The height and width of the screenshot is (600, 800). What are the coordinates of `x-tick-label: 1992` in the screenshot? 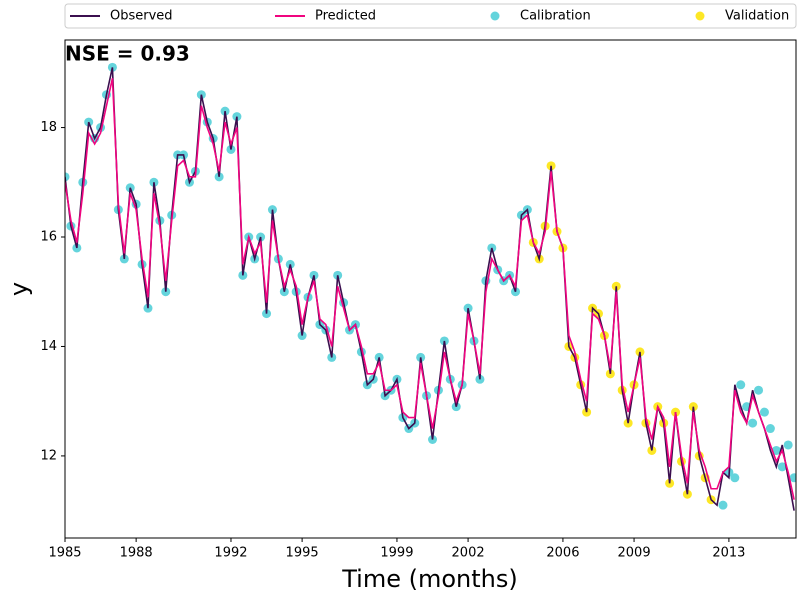 It's located at (230, 553).